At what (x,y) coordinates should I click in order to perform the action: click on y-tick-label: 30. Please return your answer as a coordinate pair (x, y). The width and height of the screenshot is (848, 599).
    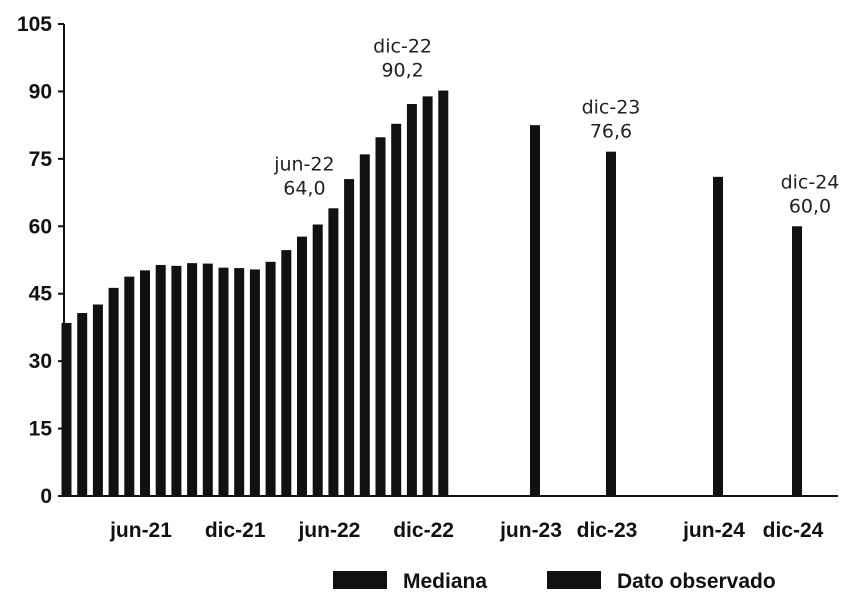
    Looking at the image, I should click on (40, 361).